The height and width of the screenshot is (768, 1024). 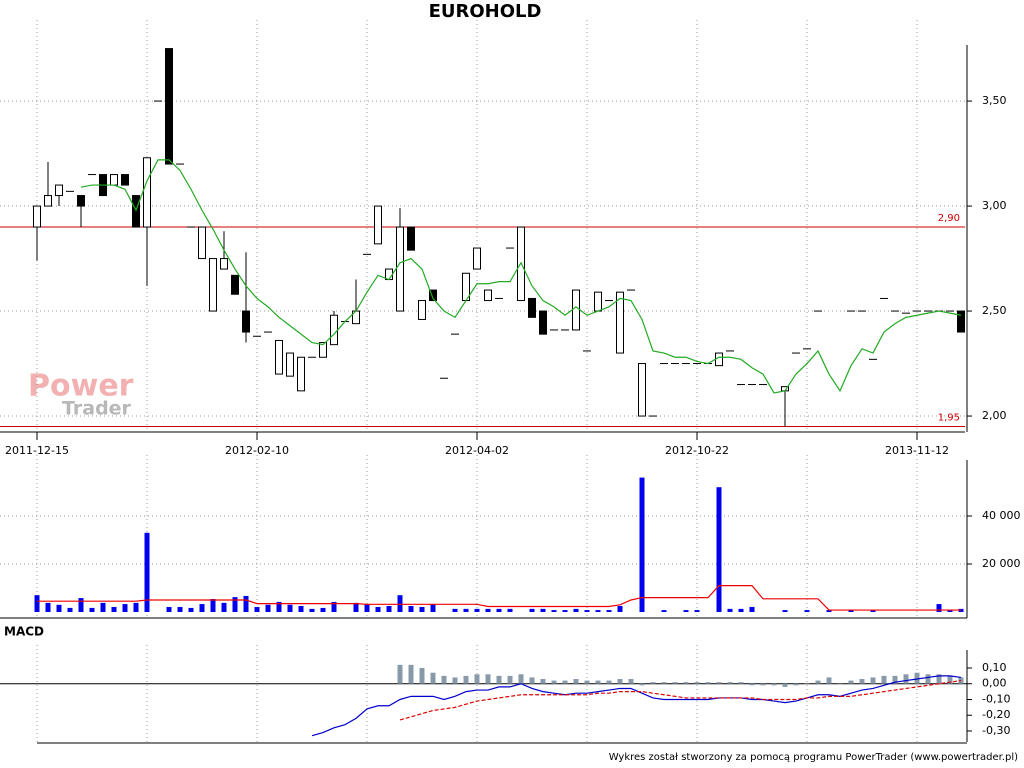 What do you see at coordinates (996, 698) in the screenshot?
I see `y-tick-label: -0,10` at bounding box center [996, 698].